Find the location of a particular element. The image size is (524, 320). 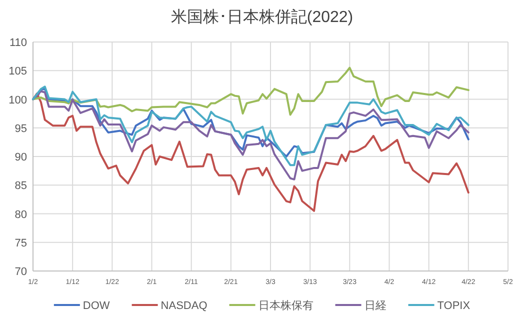

y-tick-label: 95 is located at coordinates (20, 128).